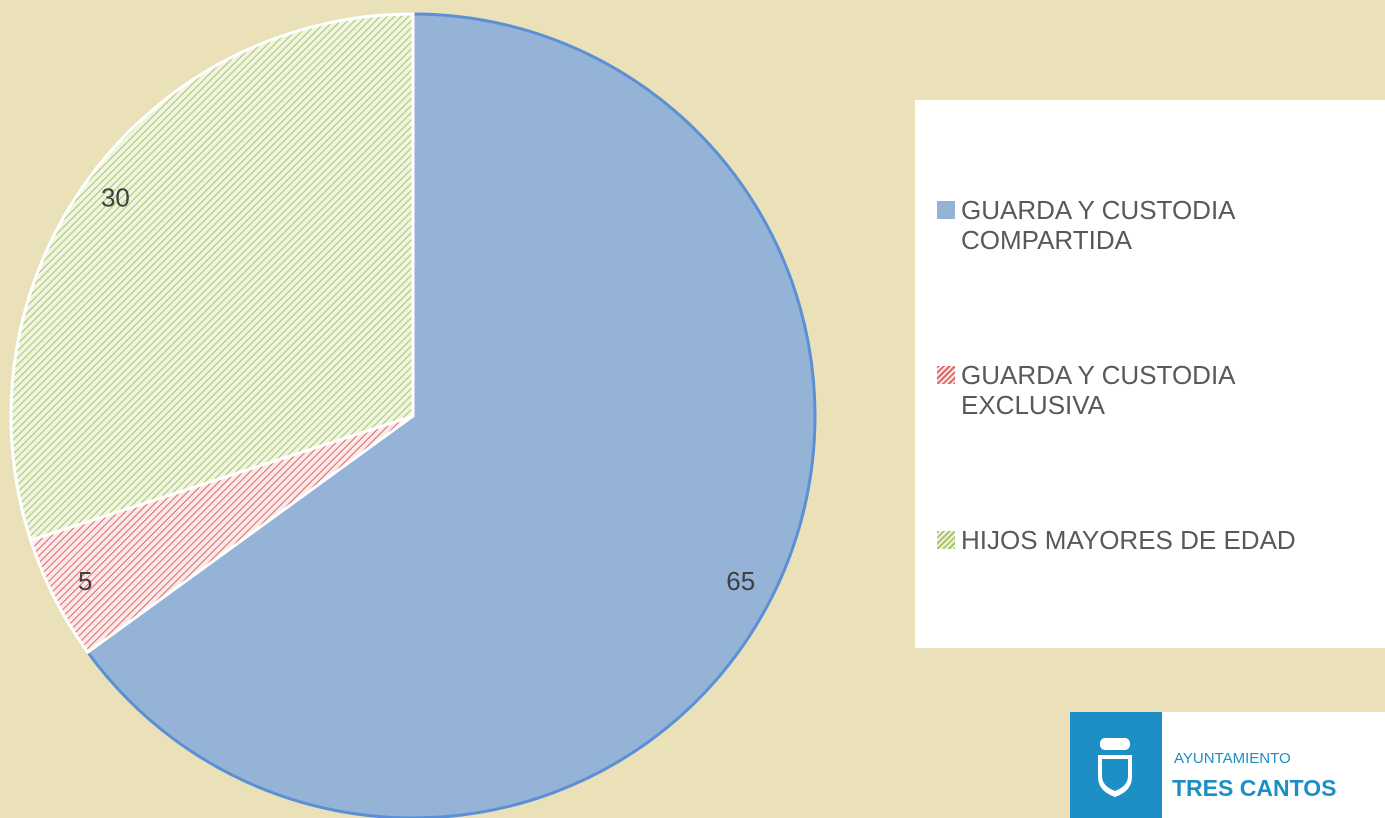  I want to click on legend-label: GUARDA Y CUSTODIA COMPARTIDA, so click(1098, 225).